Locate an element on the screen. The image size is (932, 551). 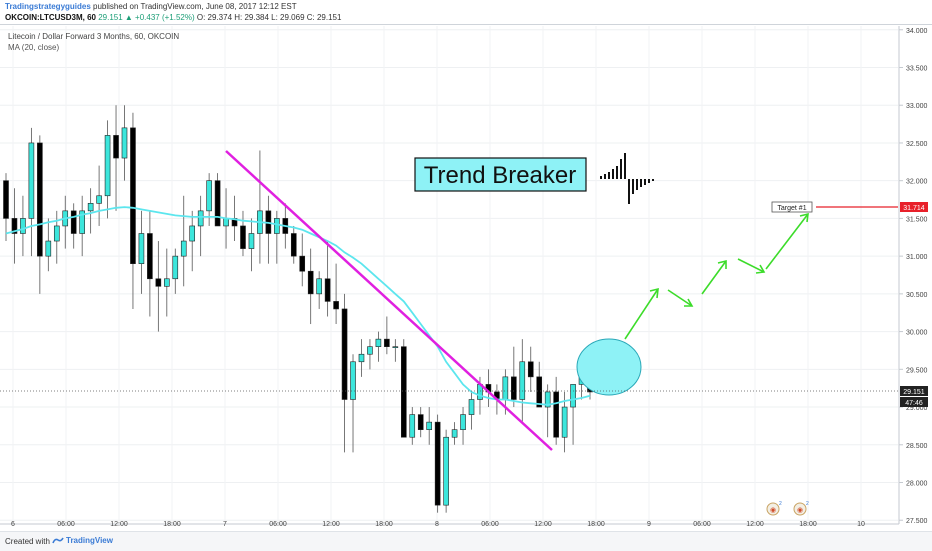
projection-arrows is located at coordinates (716, 276).